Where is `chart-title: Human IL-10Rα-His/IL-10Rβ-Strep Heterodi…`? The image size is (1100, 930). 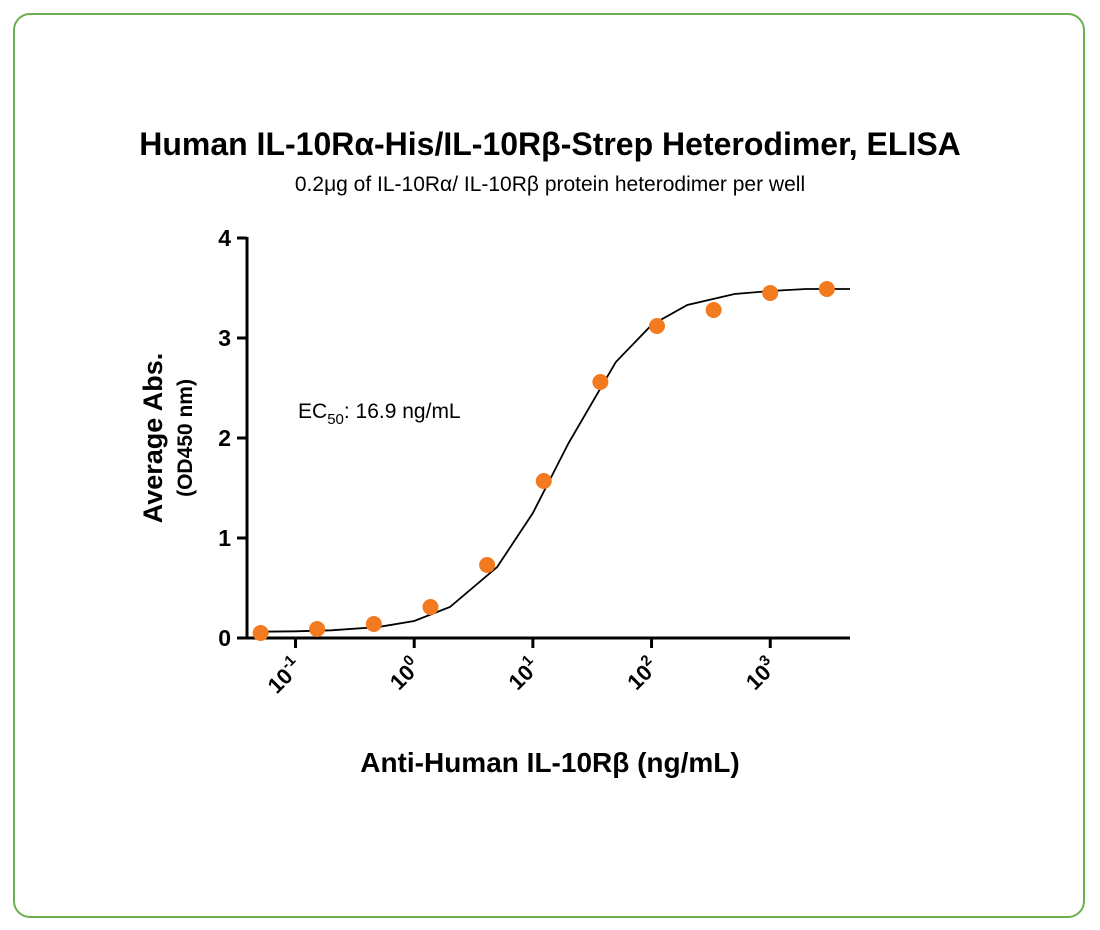
chart-title: Human IL-10Rα-His/IL-10Rβ-Strep Heterodi… is located at coordinates (550, 144).